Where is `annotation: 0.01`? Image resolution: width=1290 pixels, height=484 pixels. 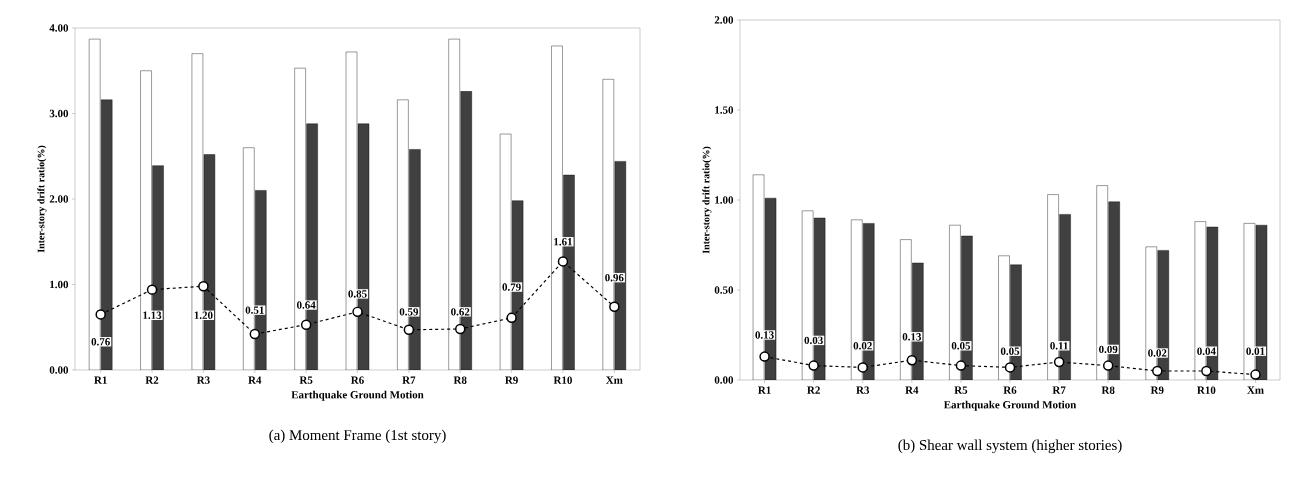
annotation: 0.01 is located at coordinates (1255, 351).